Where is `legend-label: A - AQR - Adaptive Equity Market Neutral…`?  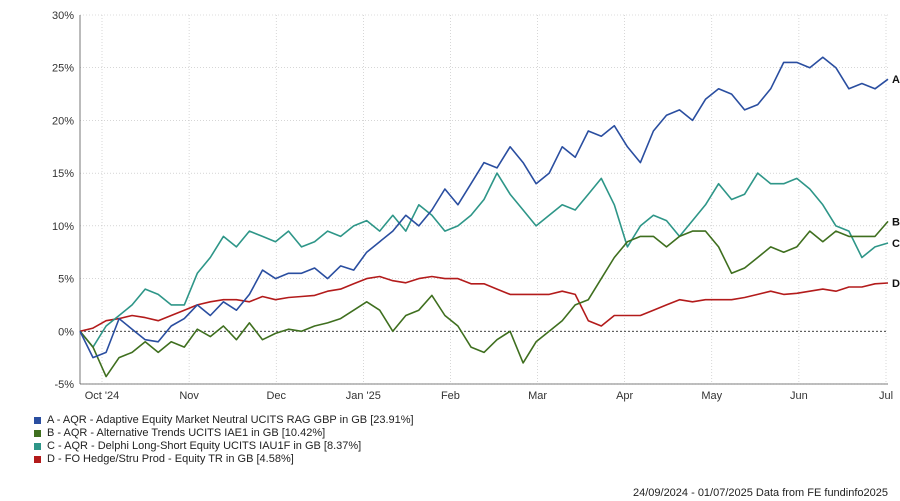 legend-label: A - AQR - Adaptive Equity Market Neutral… is located at coordinates (230, 420).